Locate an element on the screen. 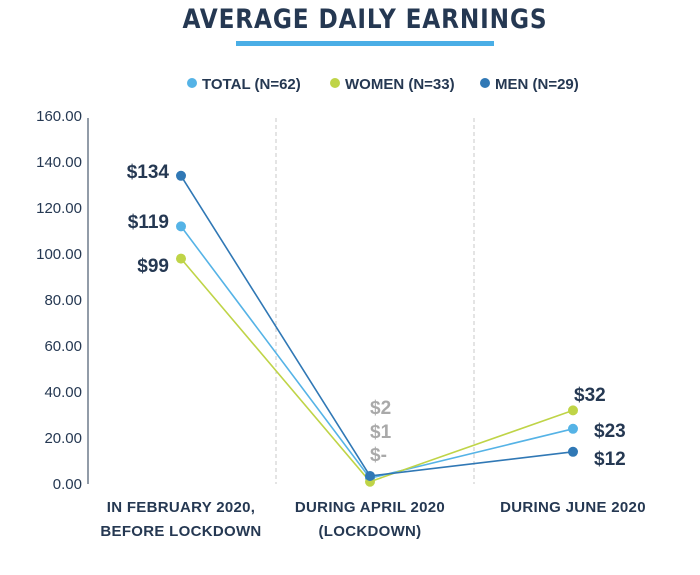 The width and height of the screenshot is (700, 575). data-label-apr-1: $1 is located at coordinates (381, 432).